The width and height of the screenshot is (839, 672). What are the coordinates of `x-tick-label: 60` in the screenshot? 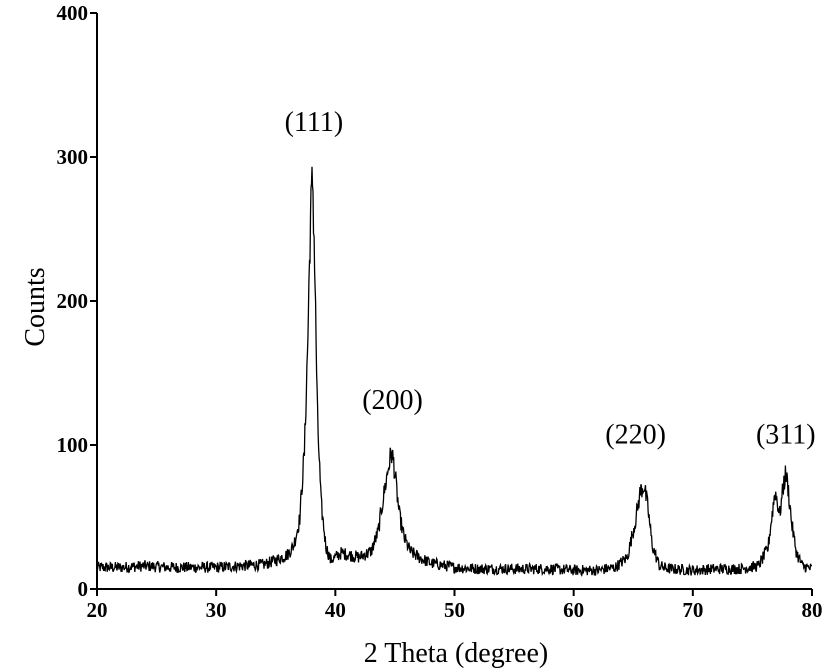 It's located at (573, 610).